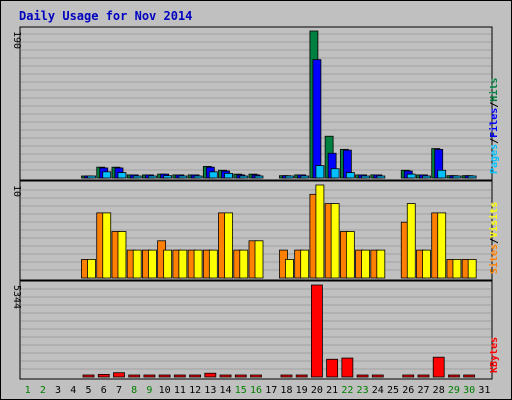 The height and width of the screenshot is (400, 512). Describe the element at coordinates (494, 220) in the screenshot. I see `legend-part: Visits` at that location.